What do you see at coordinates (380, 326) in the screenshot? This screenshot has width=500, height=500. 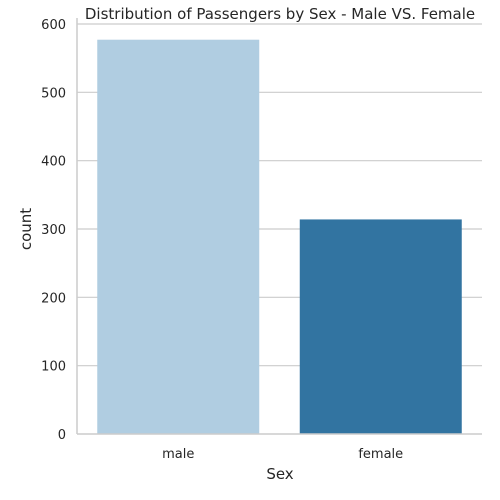 I see `bar-female` at bounding box center [380, 326].